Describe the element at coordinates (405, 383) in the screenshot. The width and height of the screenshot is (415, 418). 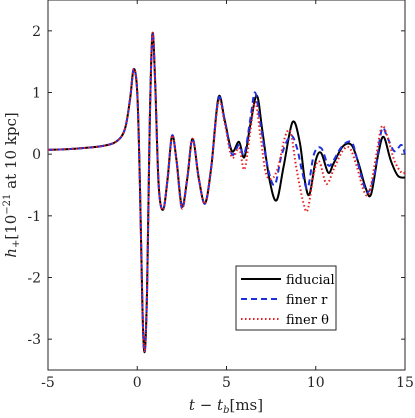
I see `x-tick-label: 15` at that location.